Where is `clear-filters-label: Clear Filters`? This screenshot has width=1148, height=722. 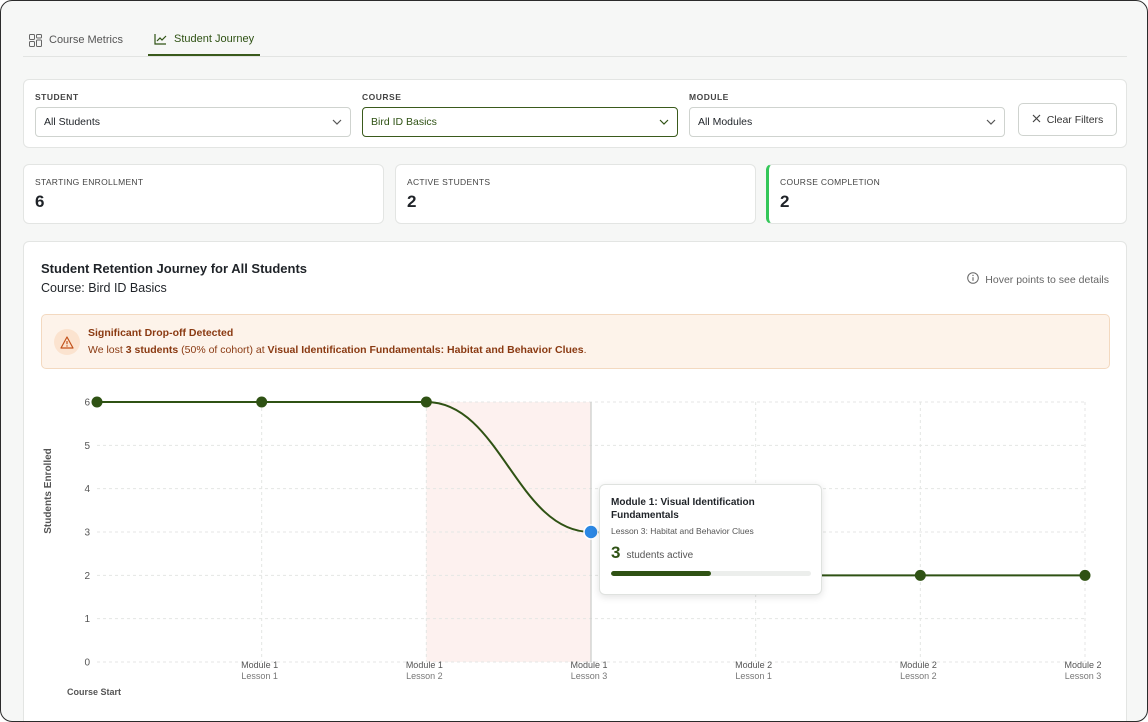
clear-filters-label: Clear Filters is located at coordinates (1075, 119).